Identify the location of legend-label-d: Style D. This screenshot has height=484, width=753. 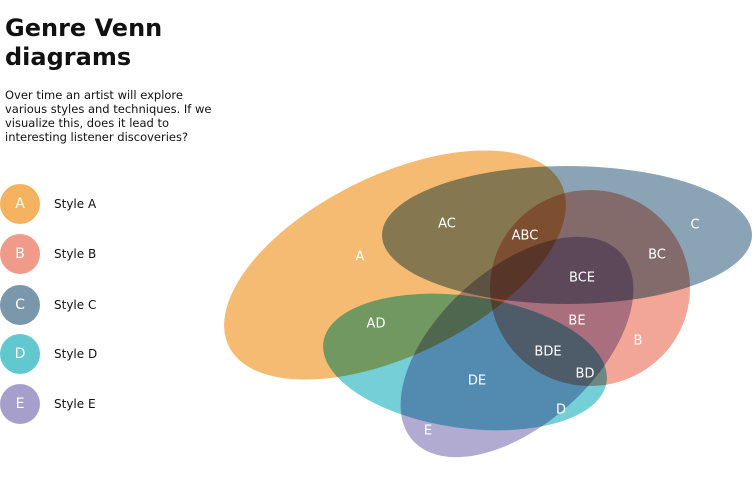
(76, 354).